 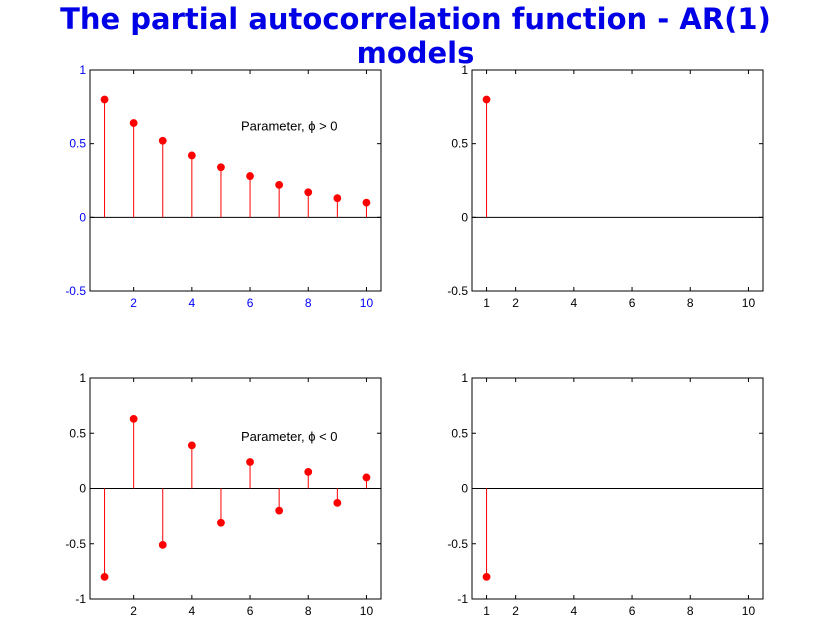 What do you see at coordinates (464, 70) in the screenshot?
I see `top-right-ytick-label: 1` at bounding box center [464, 70].